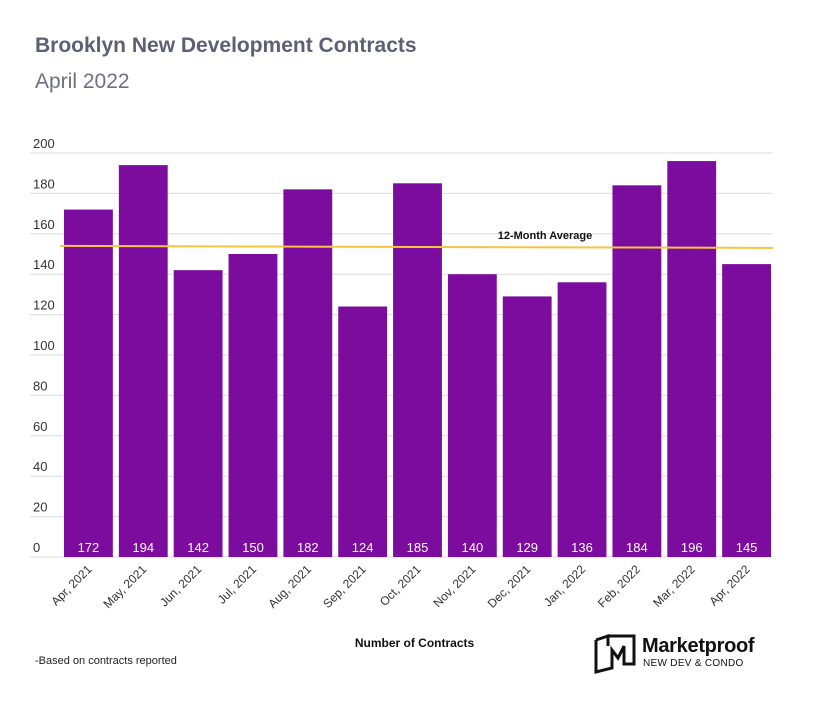 The height and width of the screenshot is (722, 829). Describe the element at coordinates (416, 246) in the screenshot. I see `average-line` at that location.